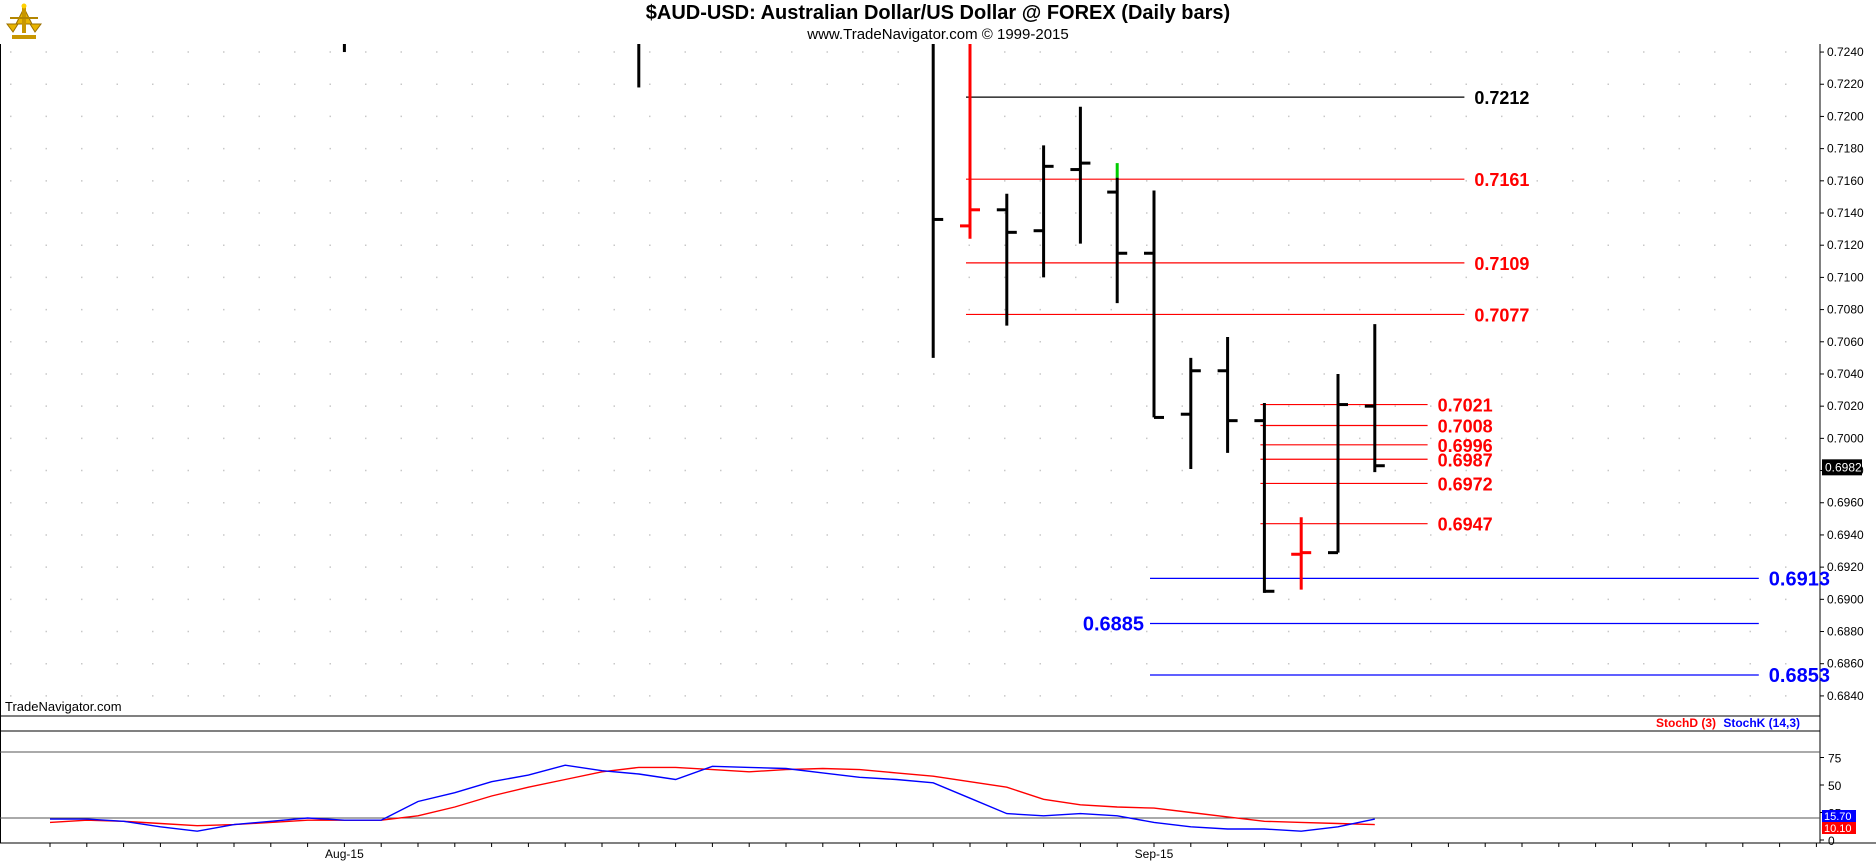  What do you see at coordinates (1154, 854) in the screenshot?
I see `date-tick-label: Sep-15` at bounding box center [1154, 854].